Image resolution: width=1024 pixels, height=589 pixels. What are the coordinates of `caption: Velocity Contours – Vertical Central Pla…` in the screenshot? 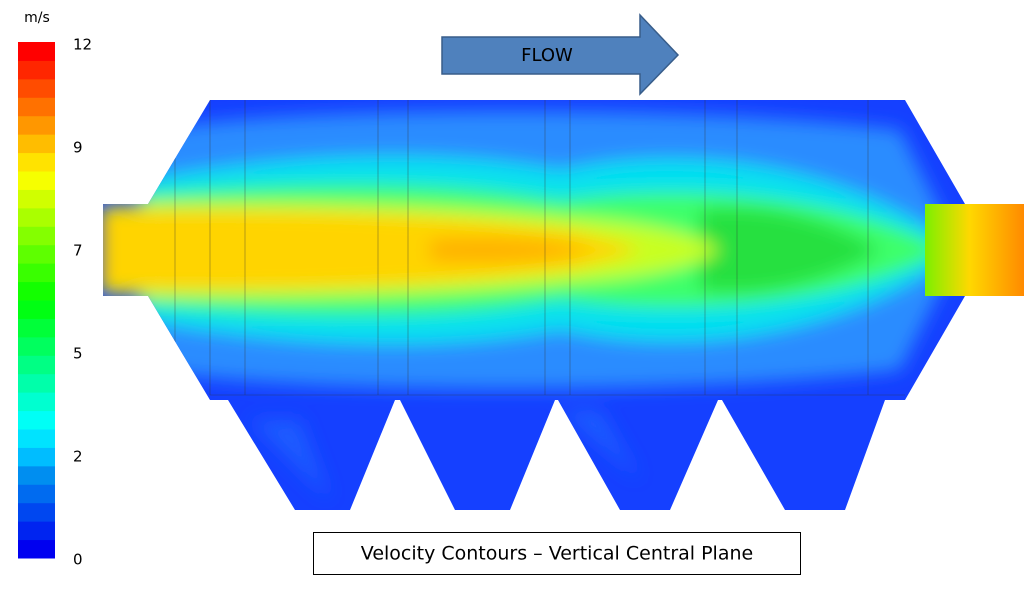 It's located at (557, 554).